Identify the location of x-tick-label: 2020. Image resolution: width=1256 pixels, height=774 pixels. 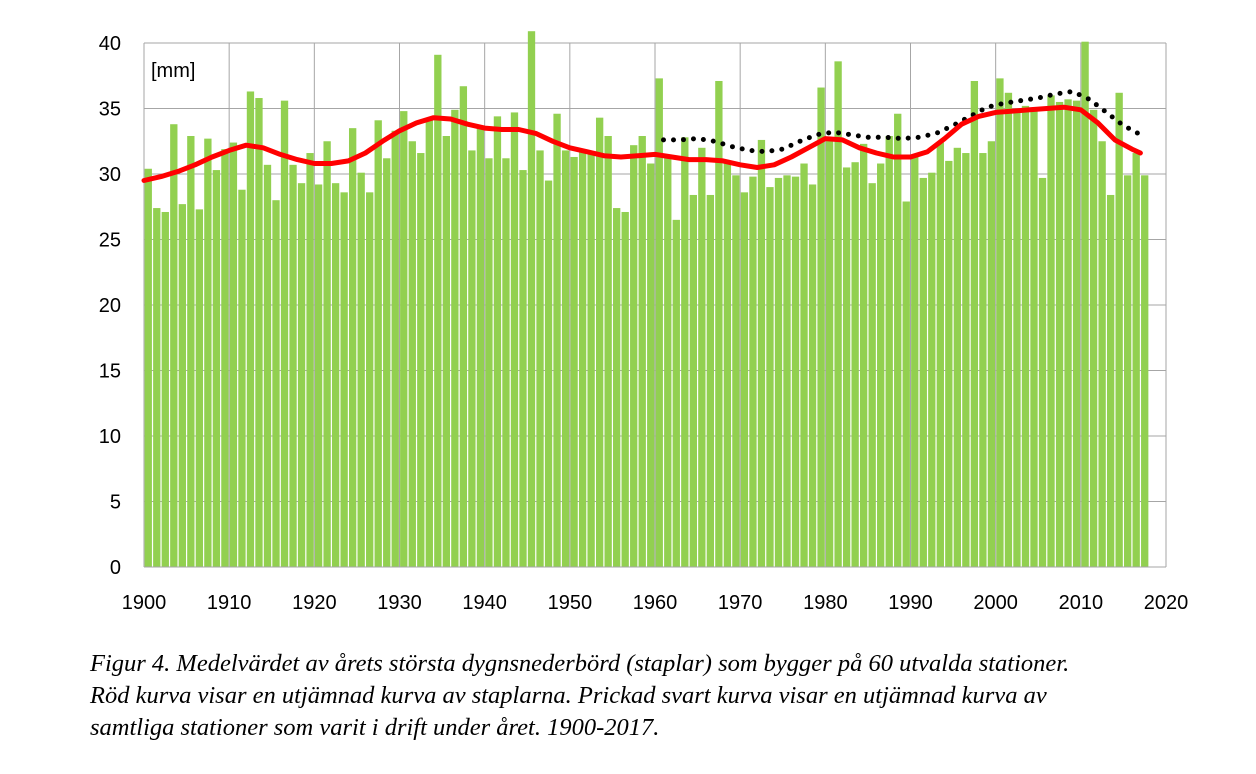
(1166, 603).